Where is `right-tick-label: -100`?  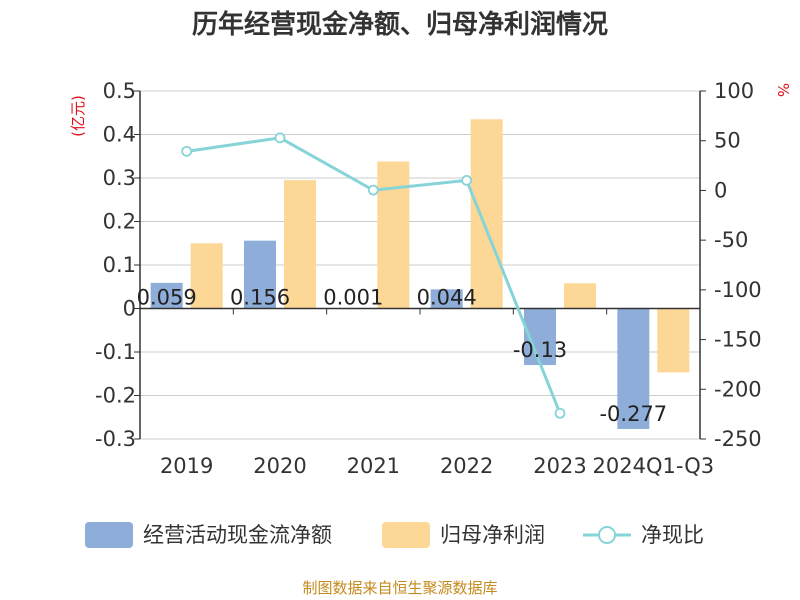
right-tick-label: -100 is located at coordinates (738, 290).